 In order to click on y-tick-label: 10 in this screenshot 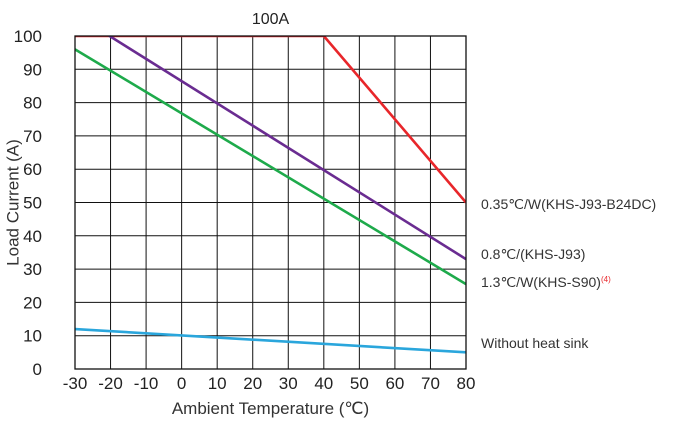, I will do `click(32, 336)`.